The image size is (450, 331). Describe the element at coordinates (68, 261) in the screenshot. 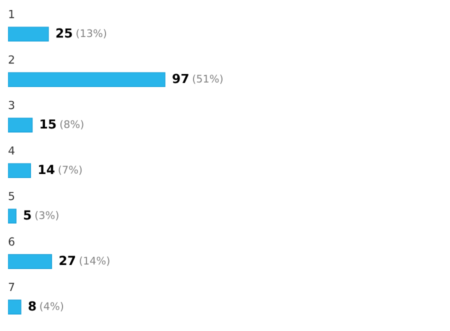

I see `data-label: 27` at that location.